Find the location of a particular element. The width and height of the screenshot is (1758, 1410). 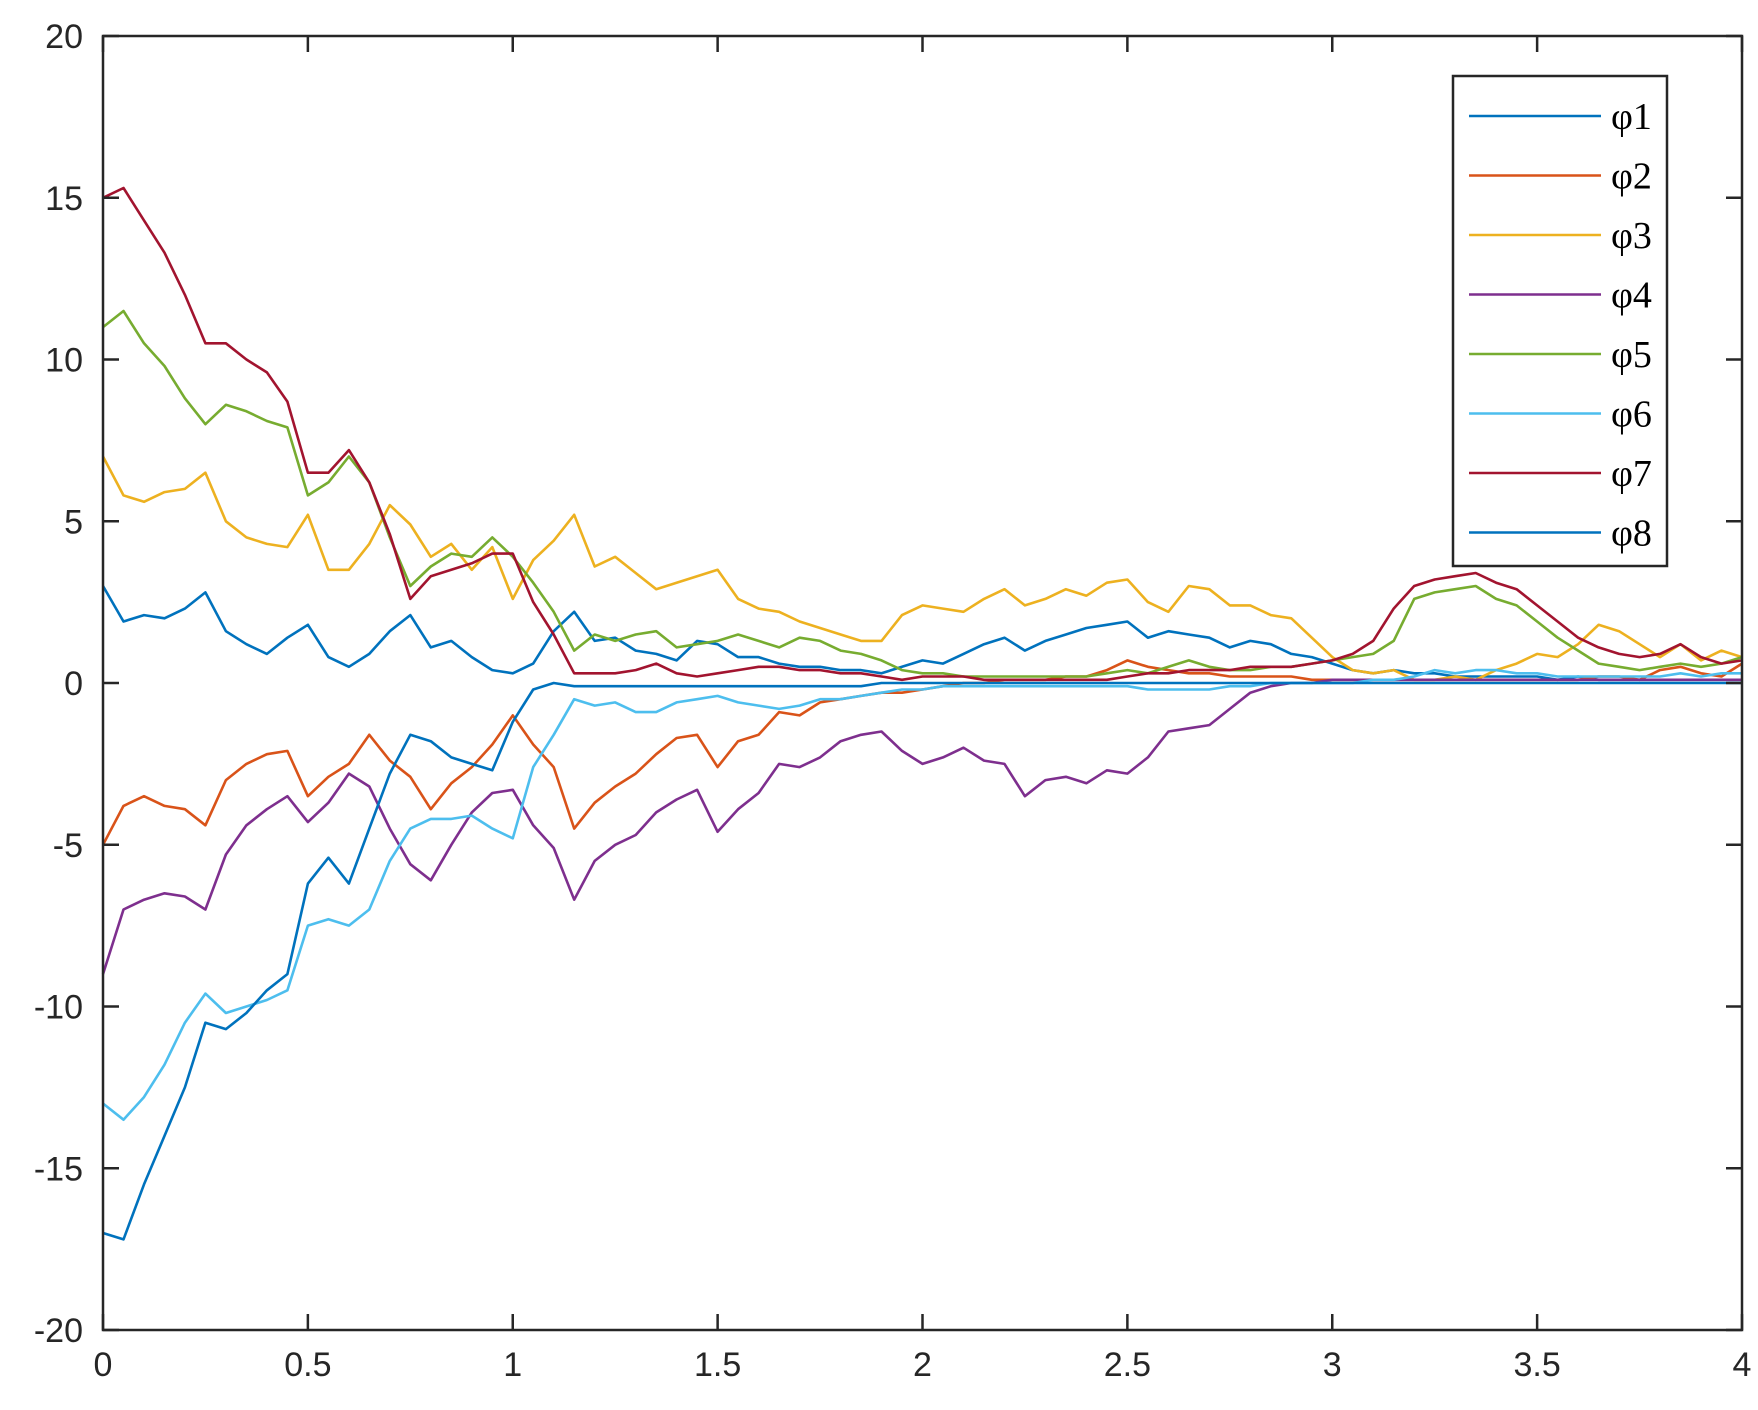

y-tick-label: 5 is located at coordinates (73, 522).